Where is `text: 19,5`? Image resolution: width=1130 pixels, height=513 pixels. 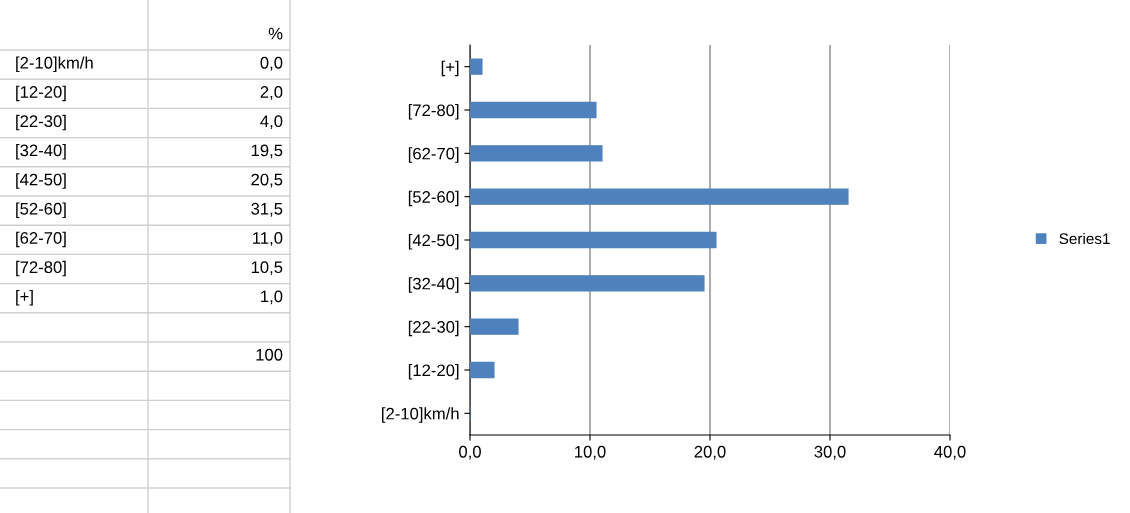
text: 19,5 is located at coordinates (267, 151).